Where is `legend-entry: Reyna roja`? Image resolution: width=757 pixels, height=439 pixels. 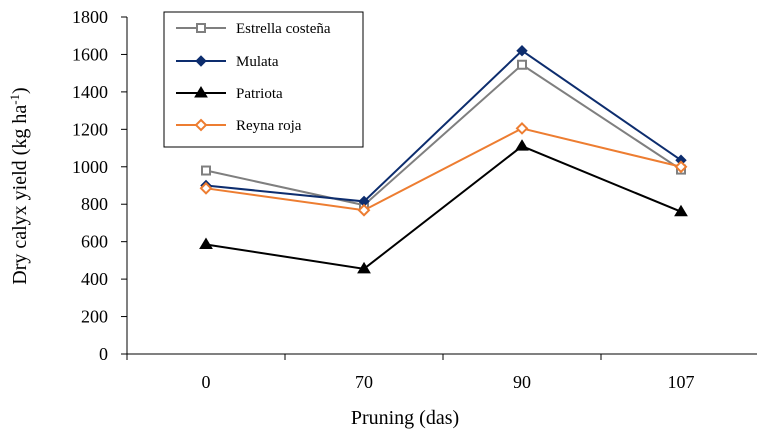 legend-entry: Reyna roja is located at coordinates (239, 126).